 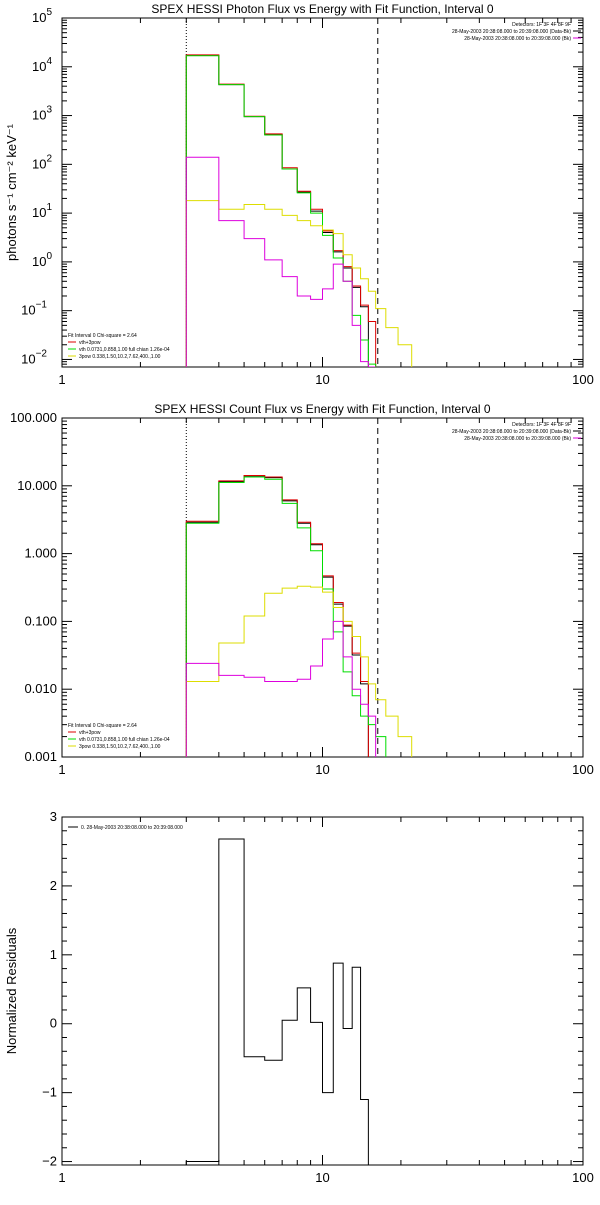 I want to click on y-tick-label: 10², so click(x=42, y=162).